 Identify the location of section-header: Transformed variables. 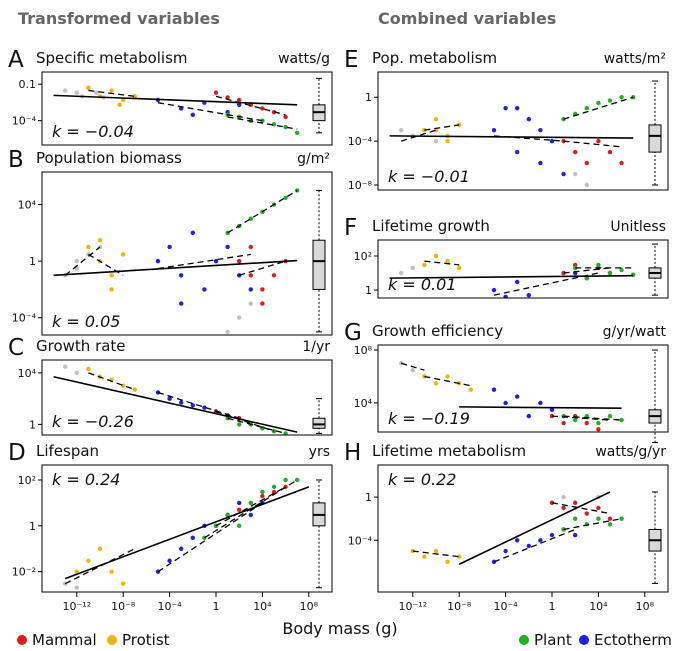
(119, 18).